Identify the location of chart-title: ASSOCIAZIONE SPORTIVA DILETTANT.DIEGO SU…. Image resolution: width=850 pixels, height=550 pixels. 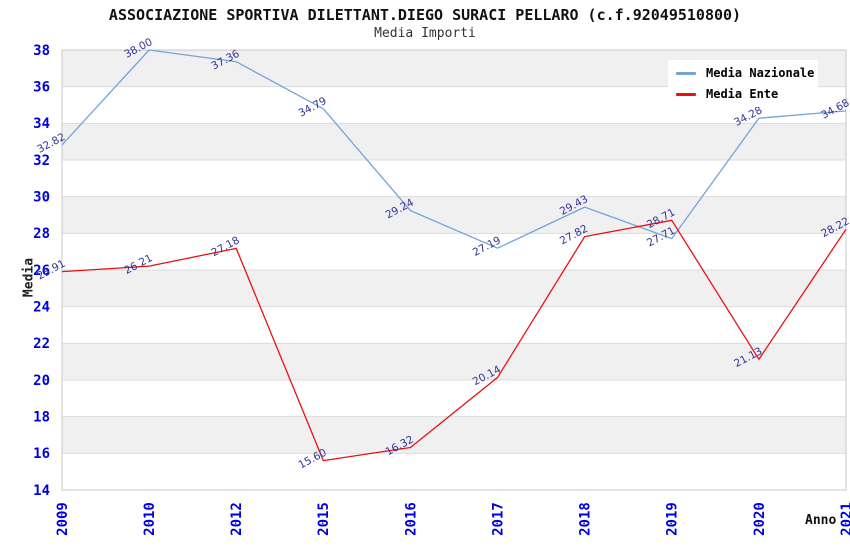
(425, 15).